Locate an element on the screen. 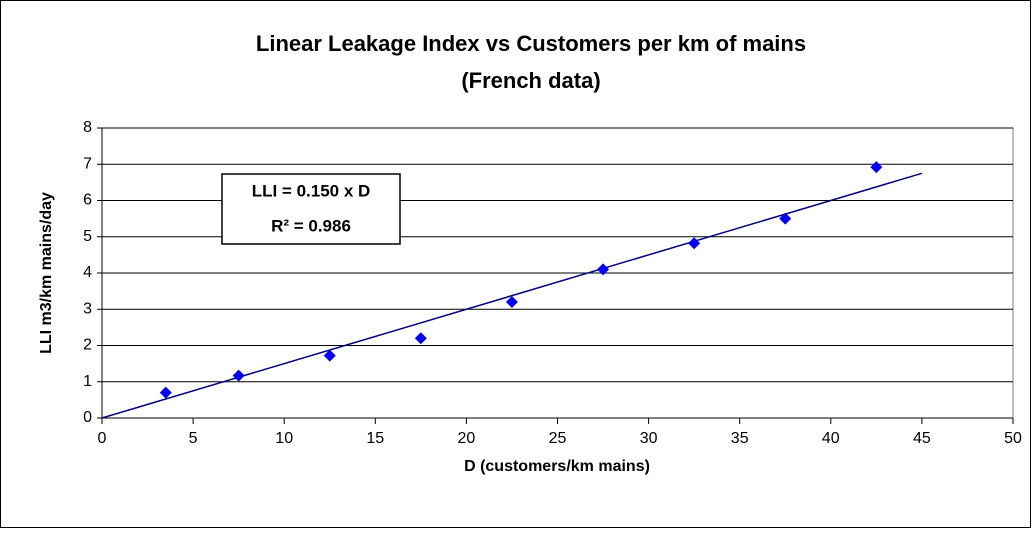 Image resolution: width=1032 pixels, height=534 pixels. x-tick-label: 35 is located at coordinates (740, 438).